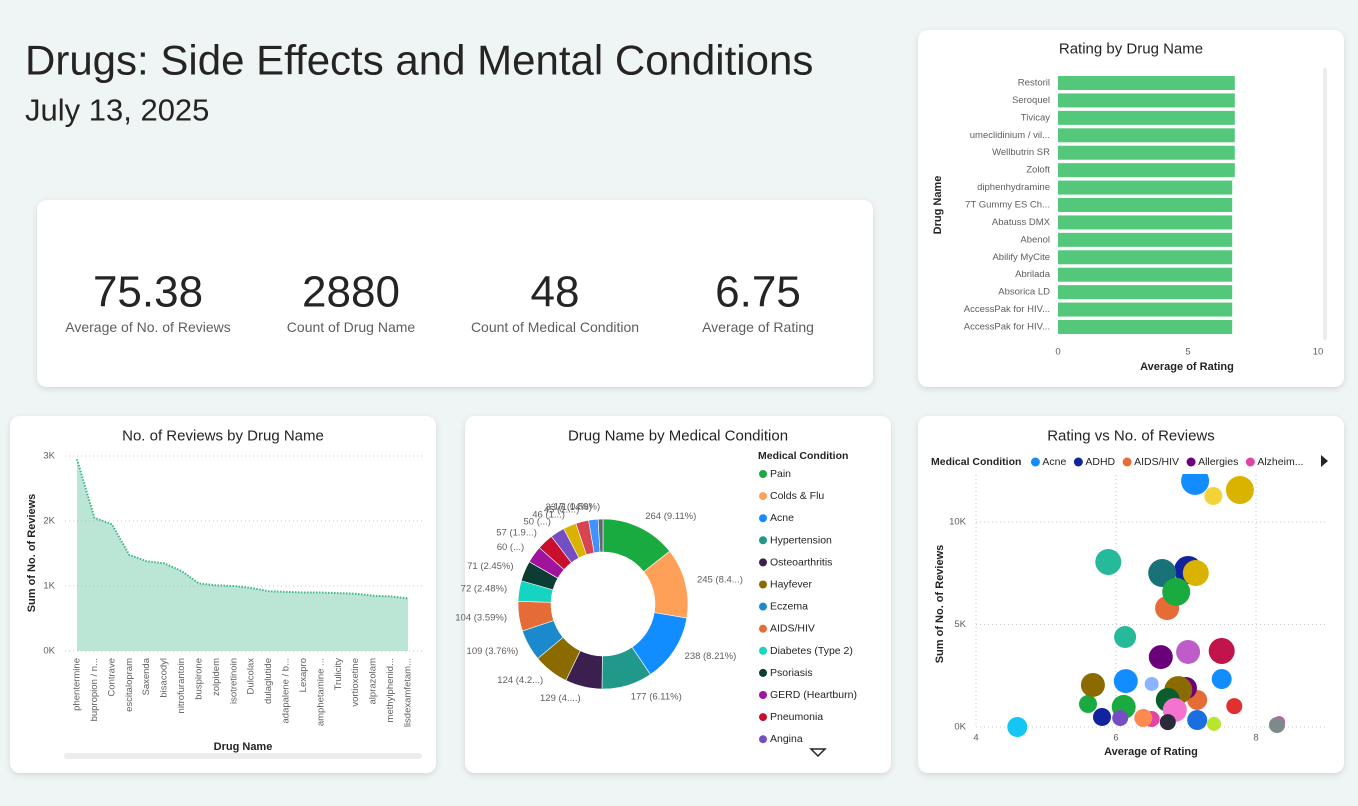 This screenshot has width=1358, height=806. I want to click on legend-label: Psoriasis, so click(791, 673).